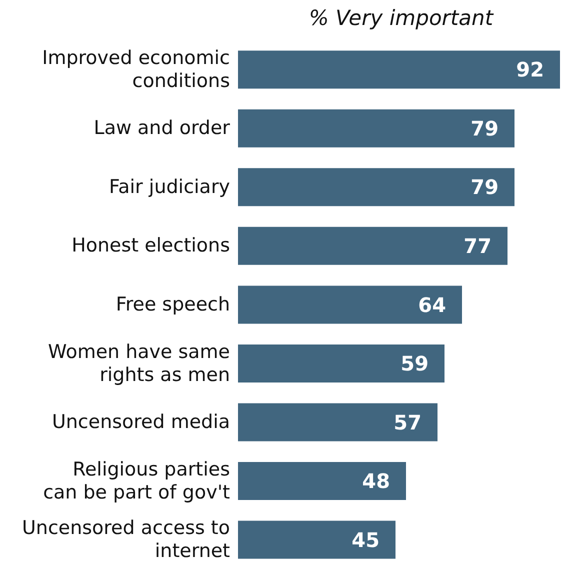 This screenshot has height=569, width=562. What do you see at coordinates (478, 246) in the screenshot?
I see `data-label: 77` at bounding box center [478, 246].